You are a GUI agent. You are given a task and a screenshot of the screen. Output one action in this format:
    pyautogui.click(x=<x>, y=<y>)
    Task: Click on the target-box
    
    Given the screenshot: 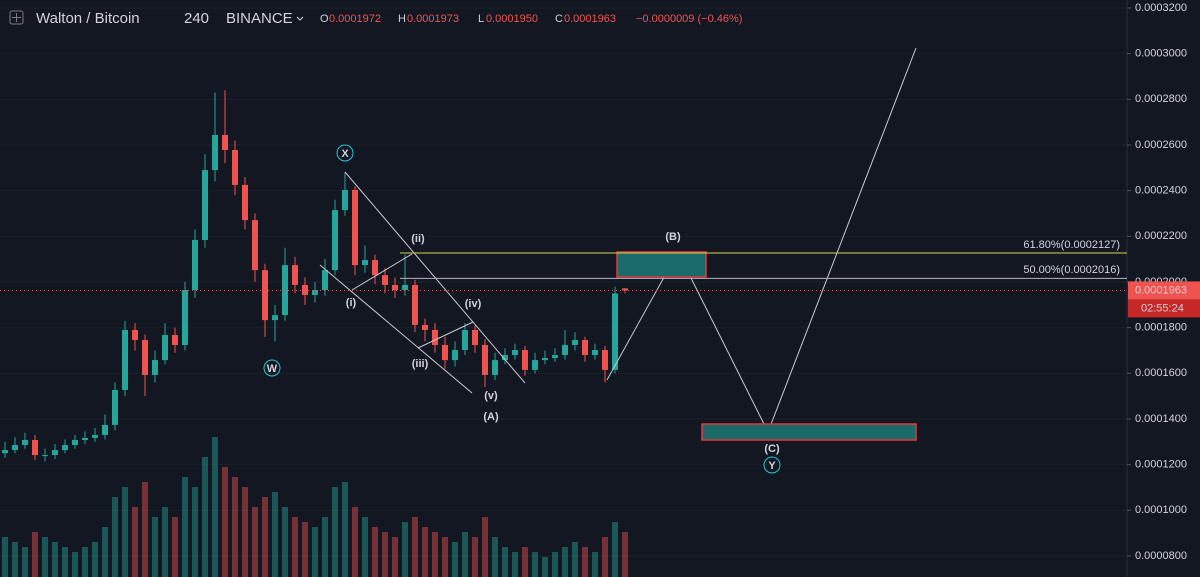 What is the action you would take?
    pyautogui.click(x=809, y=432)
    